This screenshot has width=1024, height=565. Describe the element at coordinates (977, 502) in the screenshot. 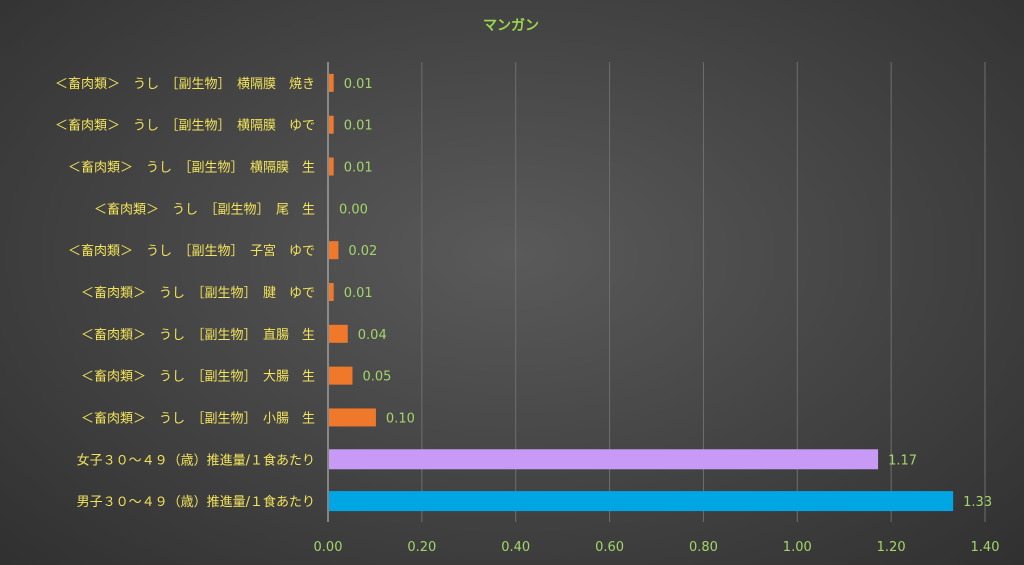

I see `data-label: 1.33` at that location.